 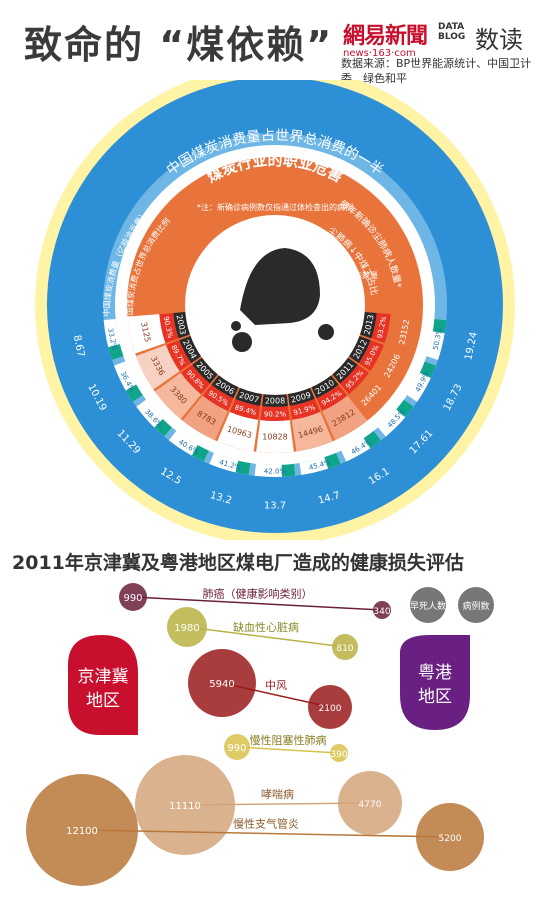 What do you see at coordinates (344, 649) in the screenshot?
I see `disease-right-value: 810` at bounding box center [344, 649].